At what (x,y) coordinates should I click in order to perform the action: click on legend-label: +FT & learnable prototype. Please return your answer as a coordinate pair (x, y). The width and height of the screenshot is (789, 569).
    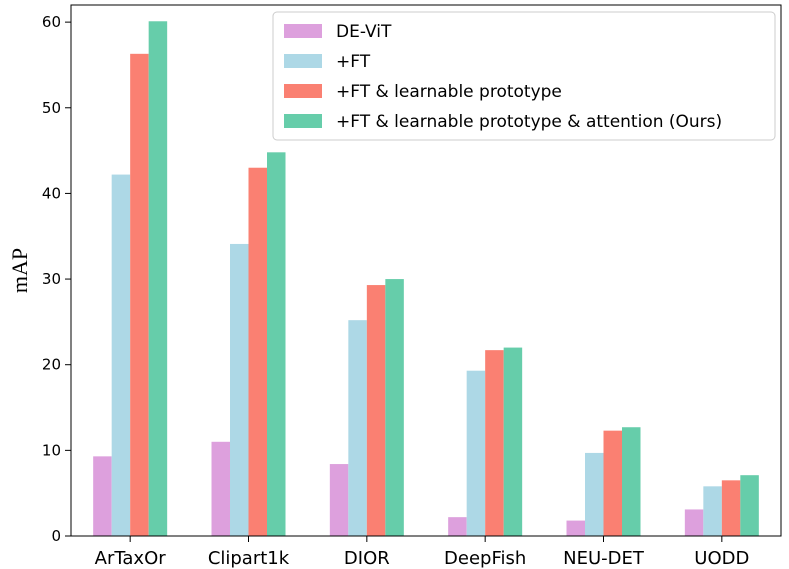
    Looking at the image, I should click on (449, 92).